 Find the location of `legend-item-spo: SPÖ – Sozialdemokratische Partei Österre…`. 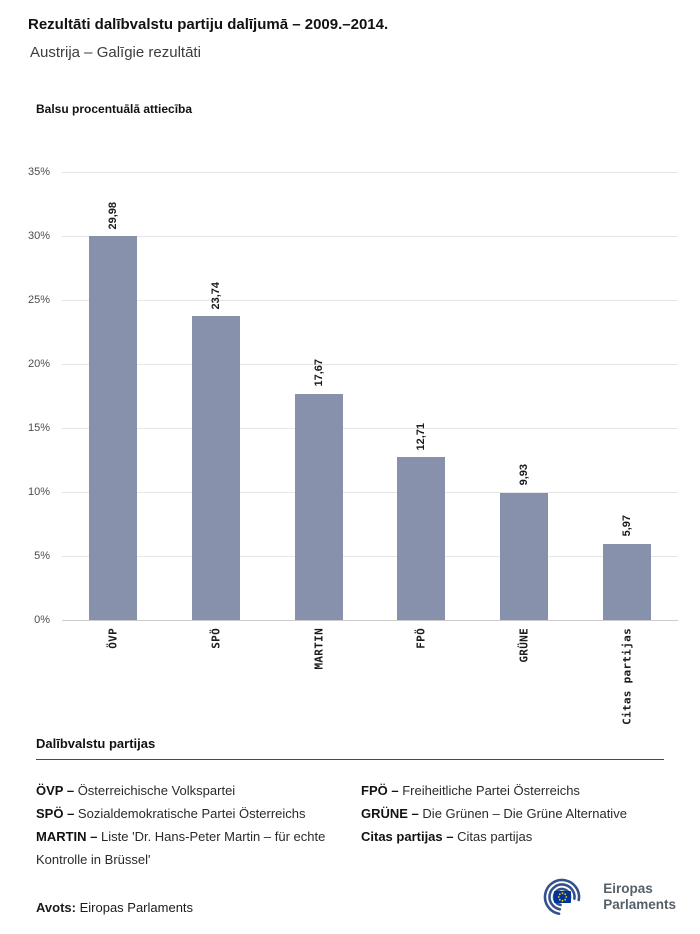

legend-item-spo: SPÖ – Sozialdemokratische Partei Österre… is located at coordinates (192, 813).